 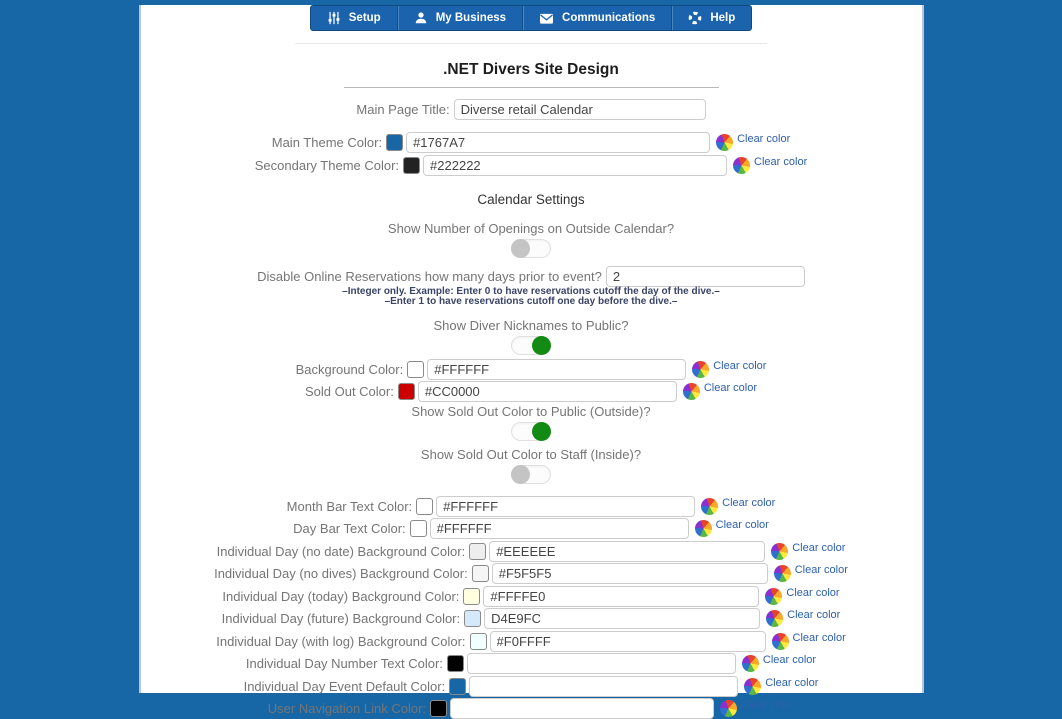 What do you see at coordinates (559, 528) in the screenshot?
I see `day-bar-text-color-input` at bounding box center [559, 528].